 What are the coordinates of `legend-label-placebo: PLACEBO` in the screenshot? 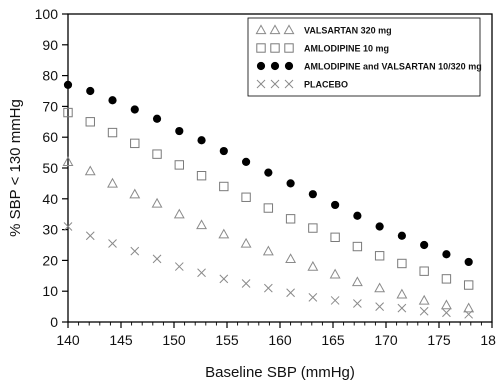 It's located at (326, 85).